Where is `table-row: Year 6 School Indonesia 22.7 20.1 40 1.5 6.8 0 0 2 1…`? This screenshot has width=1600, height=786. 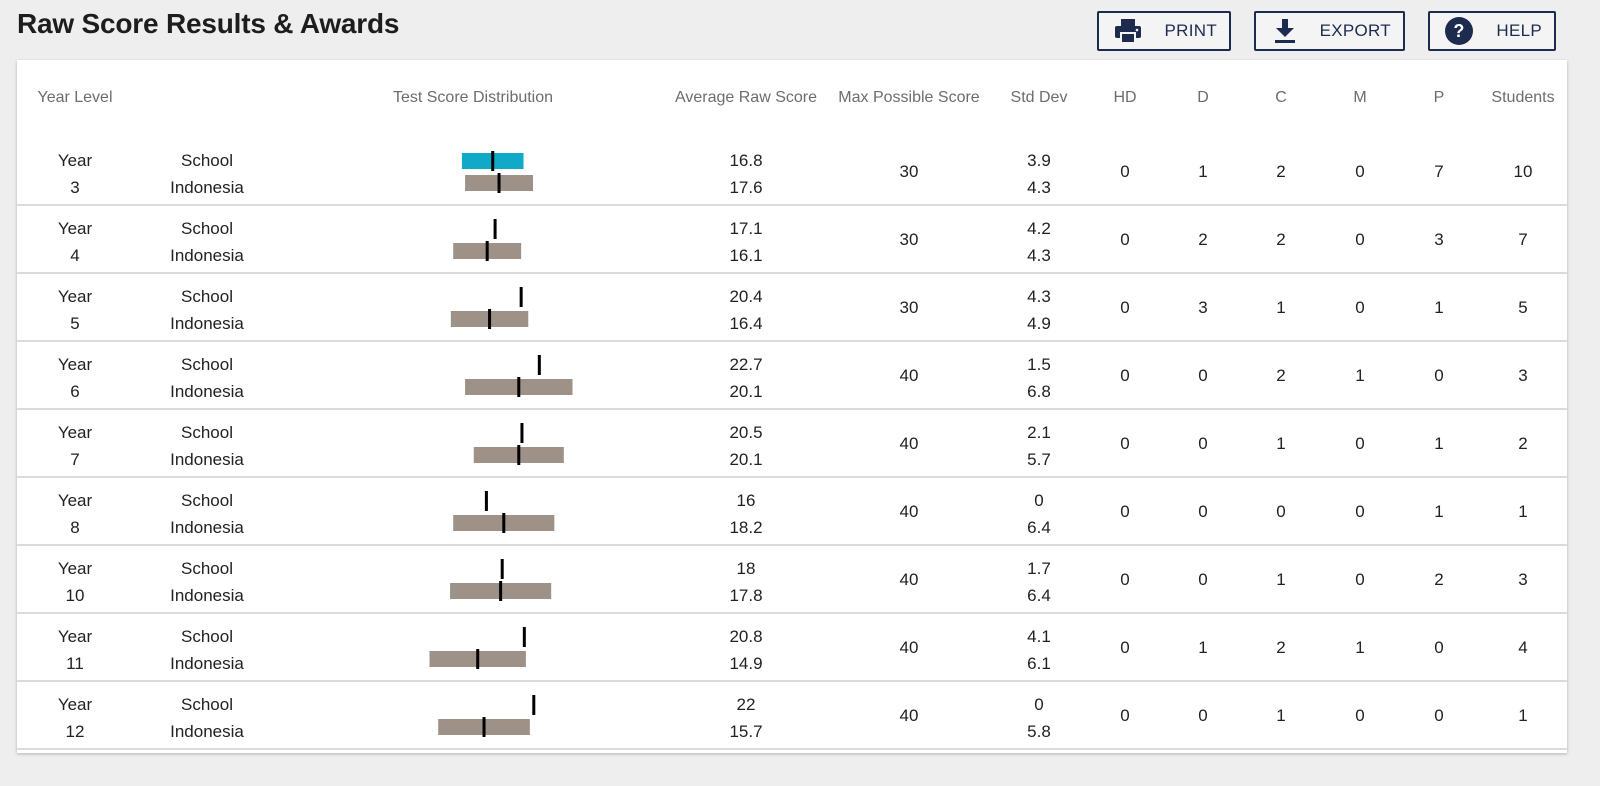 table-row: Year 6 School Indonesia 22.7 20.1 40 1.5 6.8 0 0 2 1… is located at coordinates (792, 376).